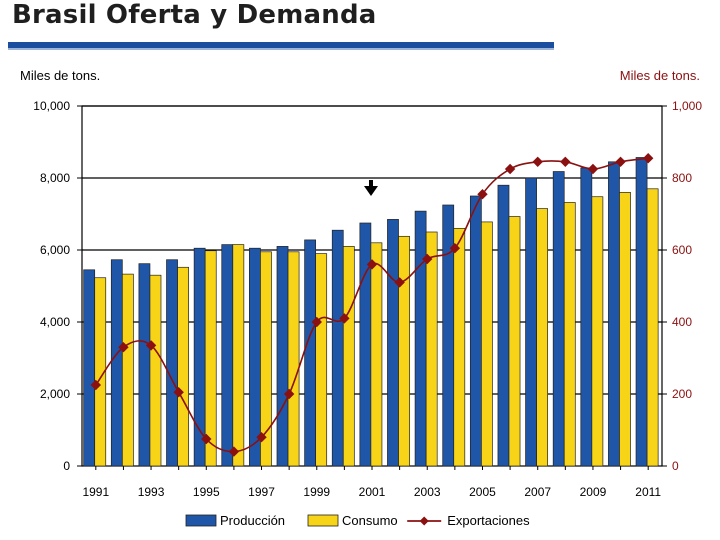  I want to click on right-axis-unit-label: Miles de tons., so click(660, 75).